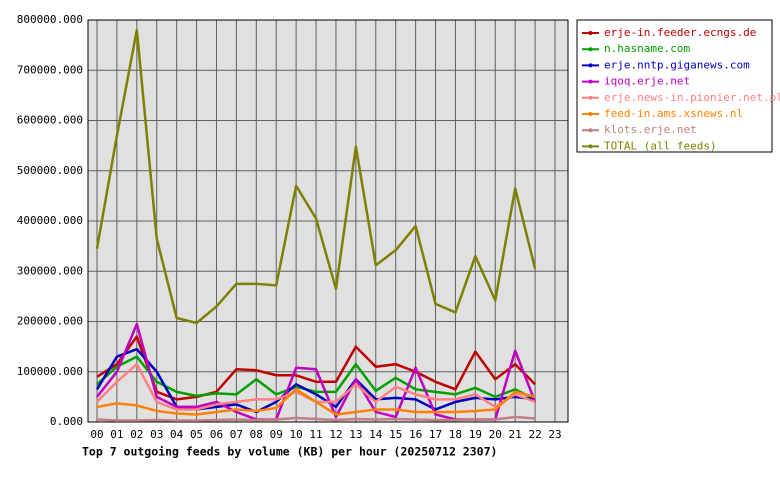 The image size is (780, 480). What do you see at coordinates (50, 170) in the screenshot?
I see `y-tick-label: 500000.000` at bounding box center [50, 170].